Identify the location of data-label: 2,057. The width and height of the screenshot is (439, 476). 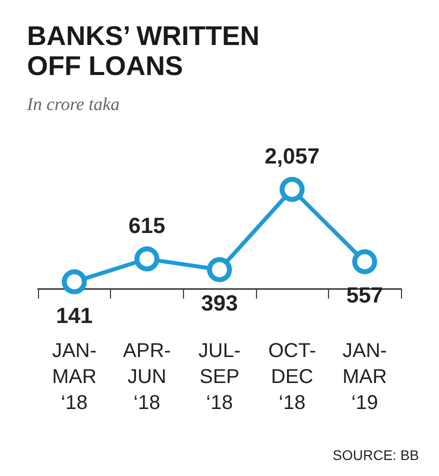
(292, 155).